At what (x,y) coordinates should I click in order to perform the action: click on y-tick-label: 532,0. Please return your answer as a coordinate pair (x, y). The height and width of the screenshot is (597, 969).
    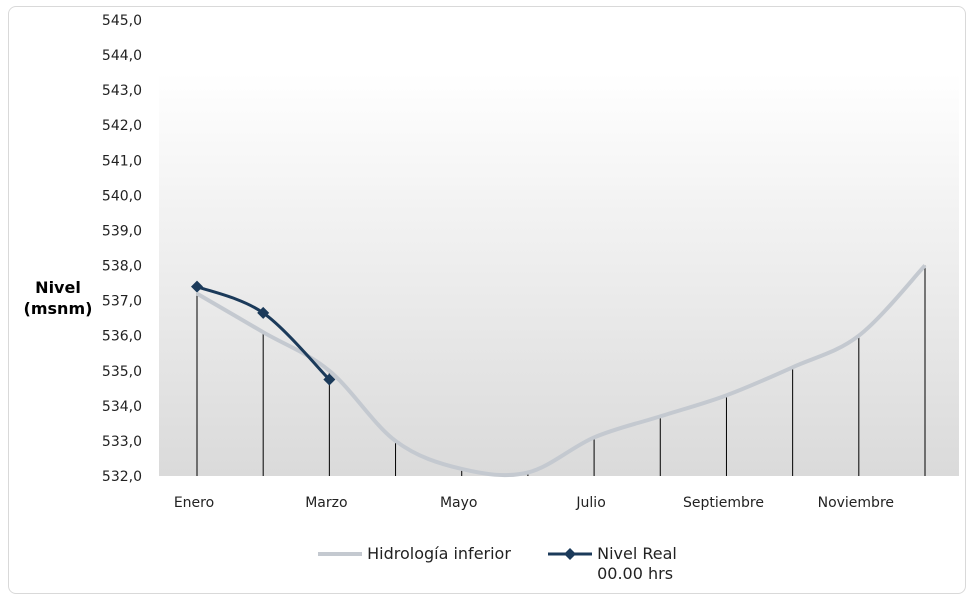
    Looking at the image, I should click on (122, 477).